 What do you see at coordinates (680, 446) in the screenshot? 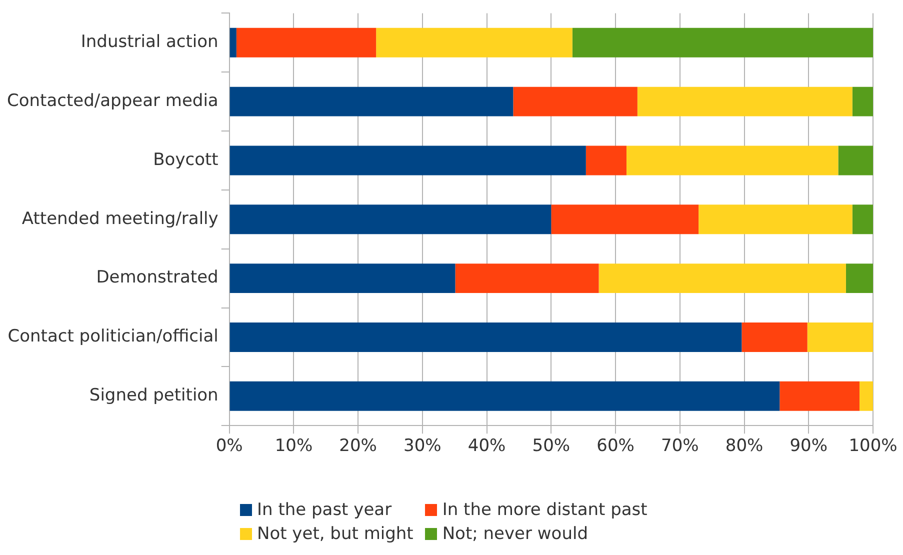
I see `x-tick-label: 70%` at bounding box center [680, 446].